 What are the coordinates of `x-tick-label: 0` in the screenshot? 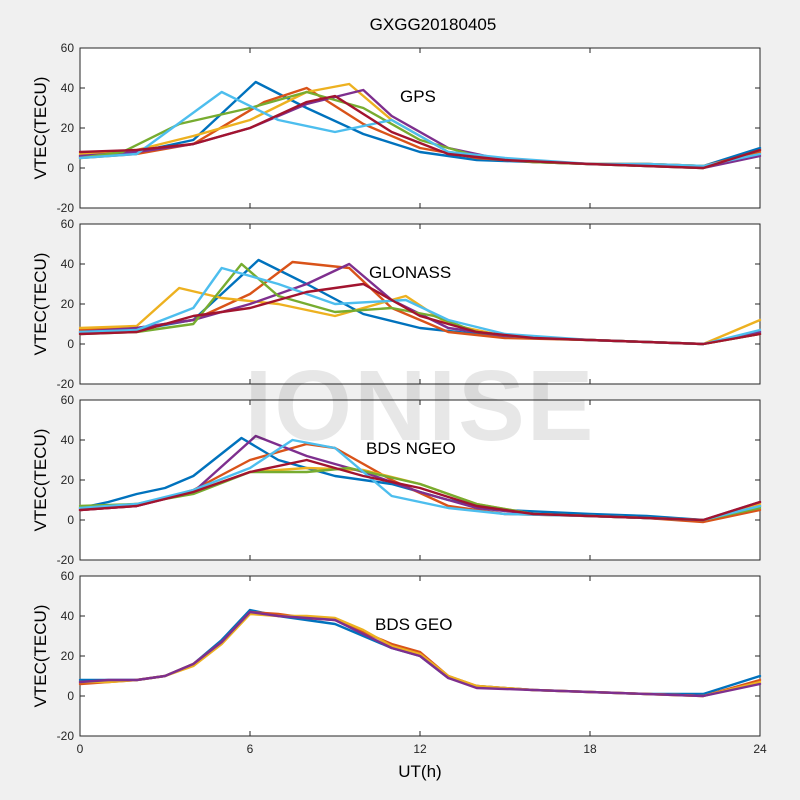 It's located at (80, 749).